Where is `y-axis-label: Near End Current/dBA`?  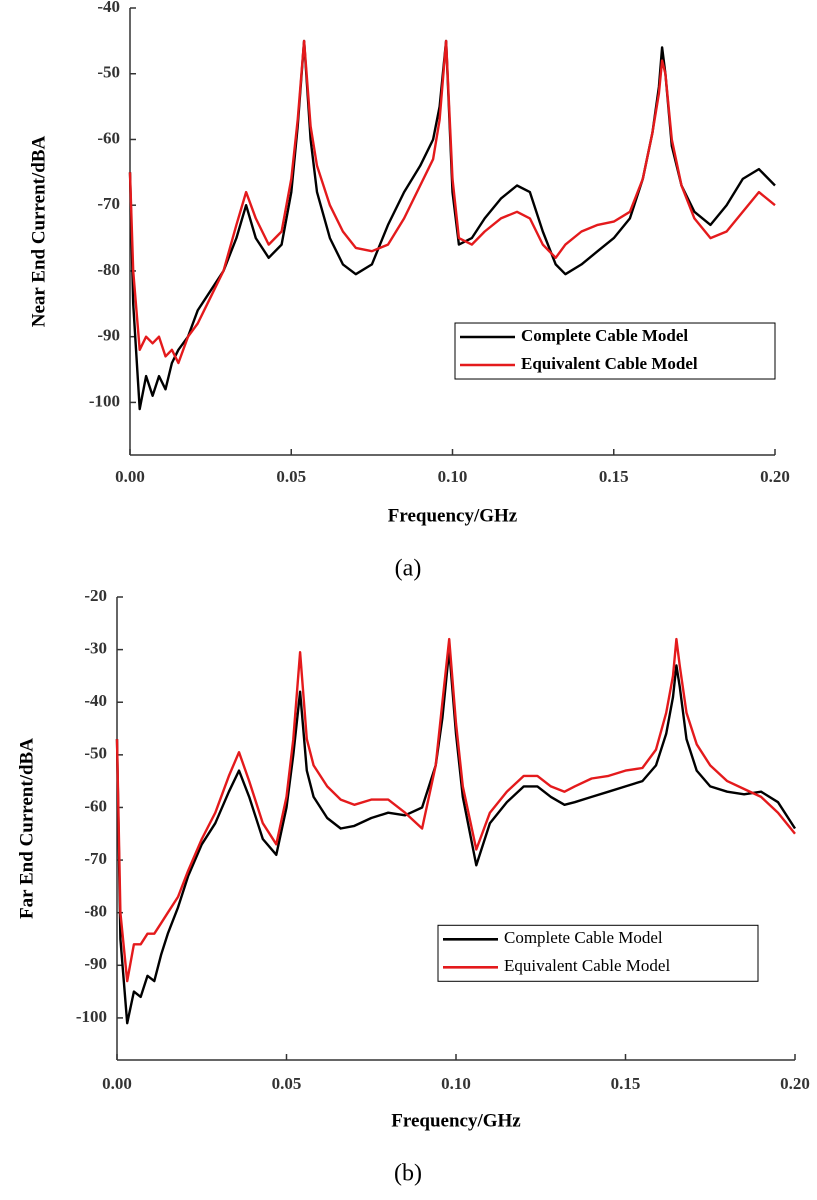 y-axis-label: Near End Current/dBA is located at coordinates (38, 232).